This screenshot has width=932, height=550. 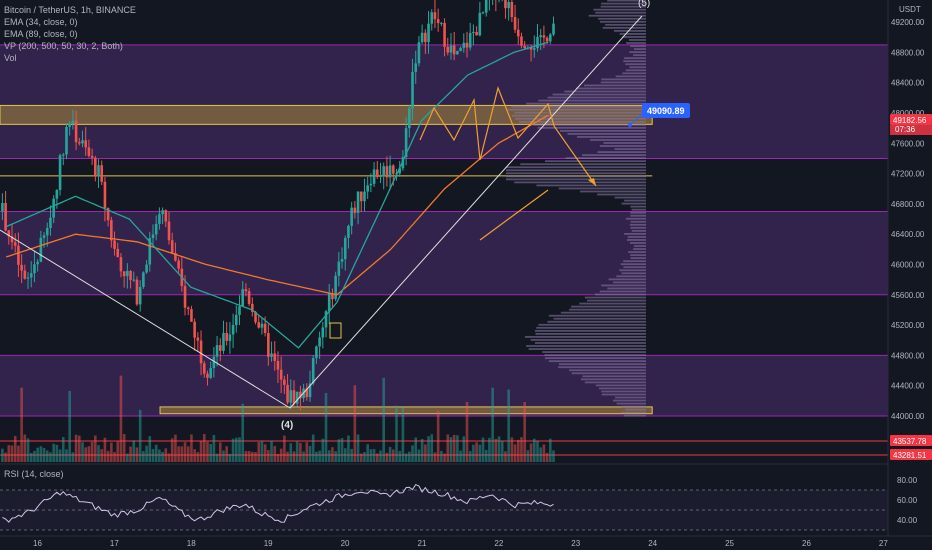 What do you see at coordinates (287, 425) in the screenshot?
I see `wave-label-bottom: (4)` at bounding box center [287, 425].